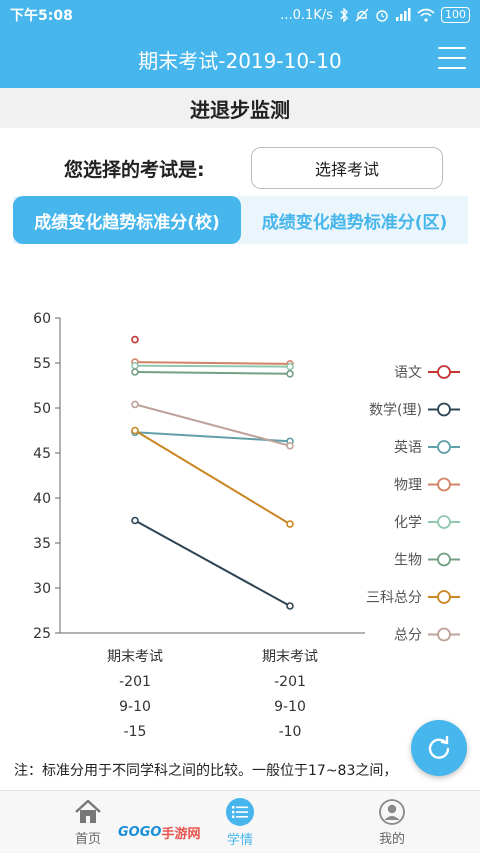 The height and width of the screenshot is (853, 480). Describe the element at coordinates (42, 499) in the screenshot. I see `y-tick-label: 40` at that location.